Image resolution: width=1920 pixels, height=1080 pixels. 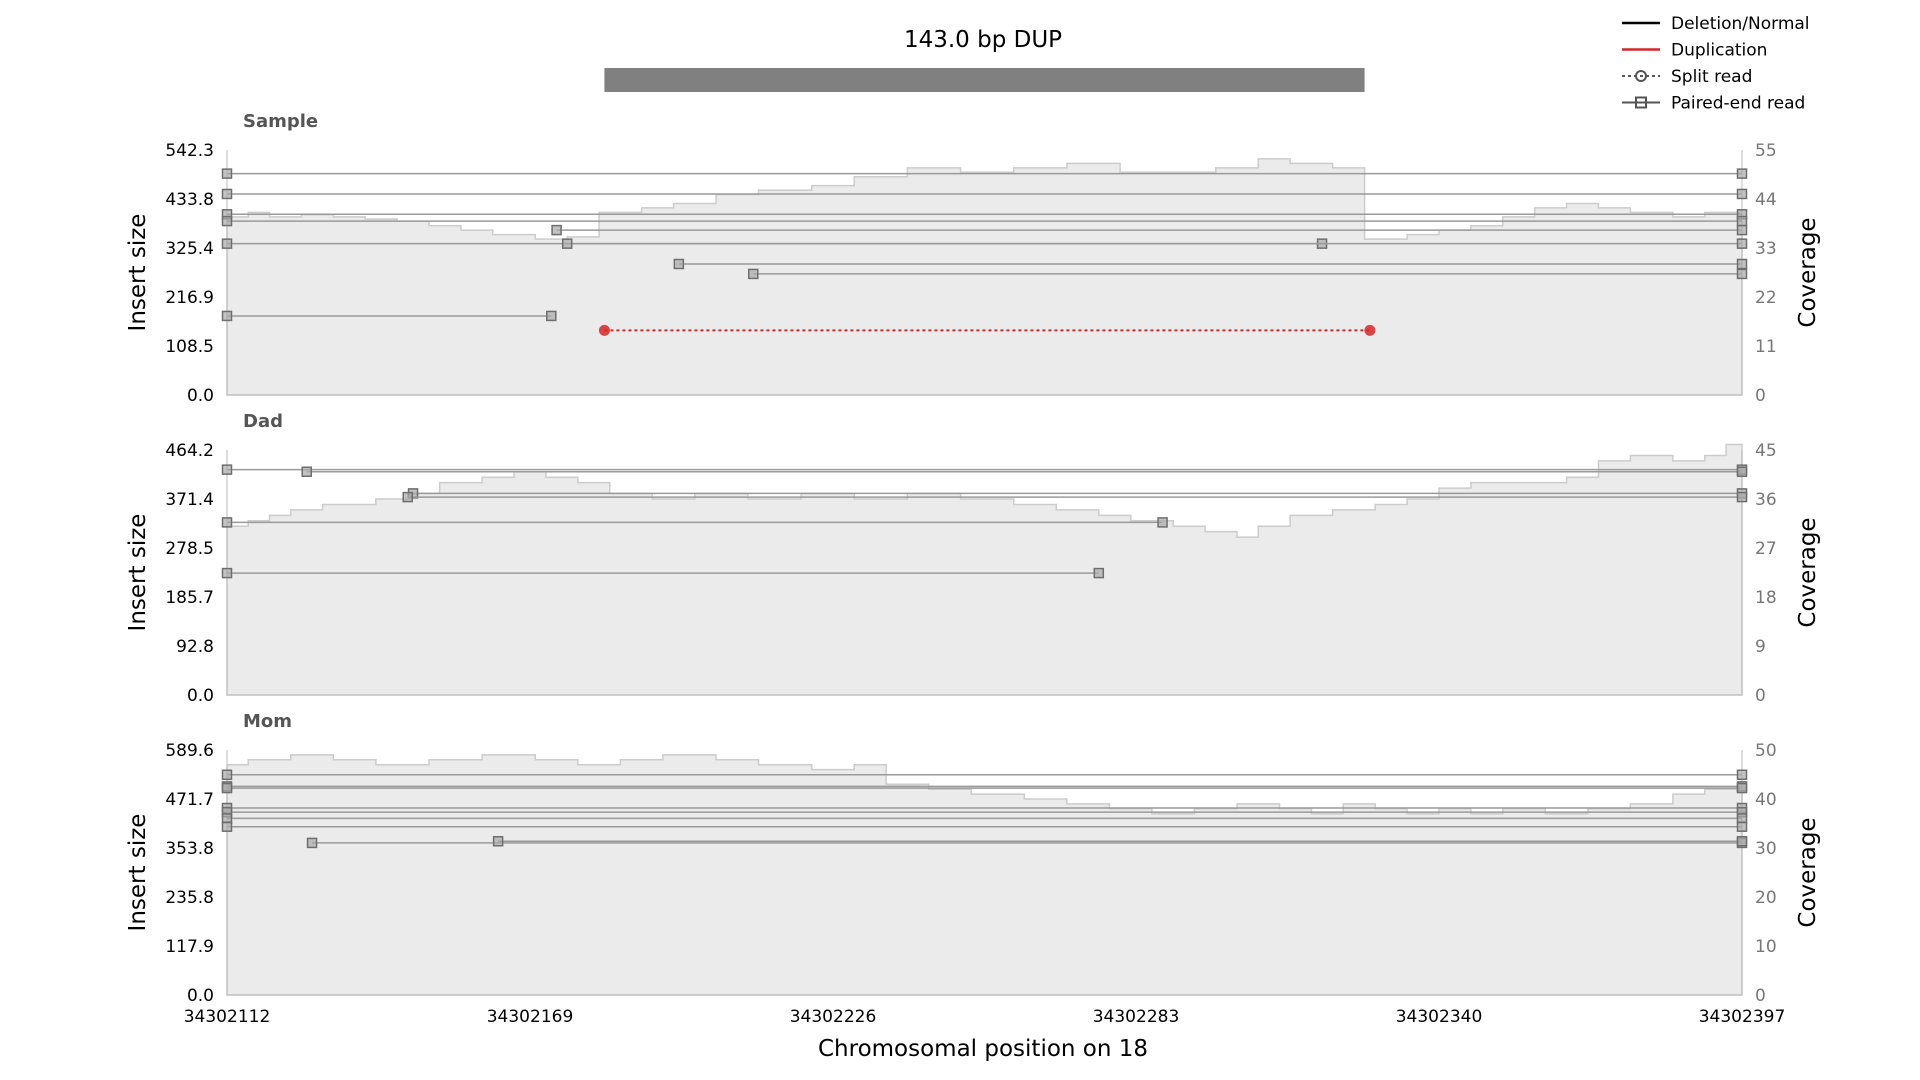 I want to click on x-tick-label: 34302397, so click(x=1742, y=1017).